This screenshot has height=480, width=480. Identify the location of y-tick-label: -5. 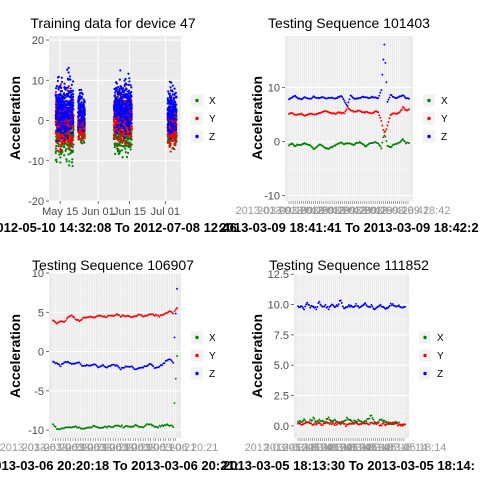
(39, 392).